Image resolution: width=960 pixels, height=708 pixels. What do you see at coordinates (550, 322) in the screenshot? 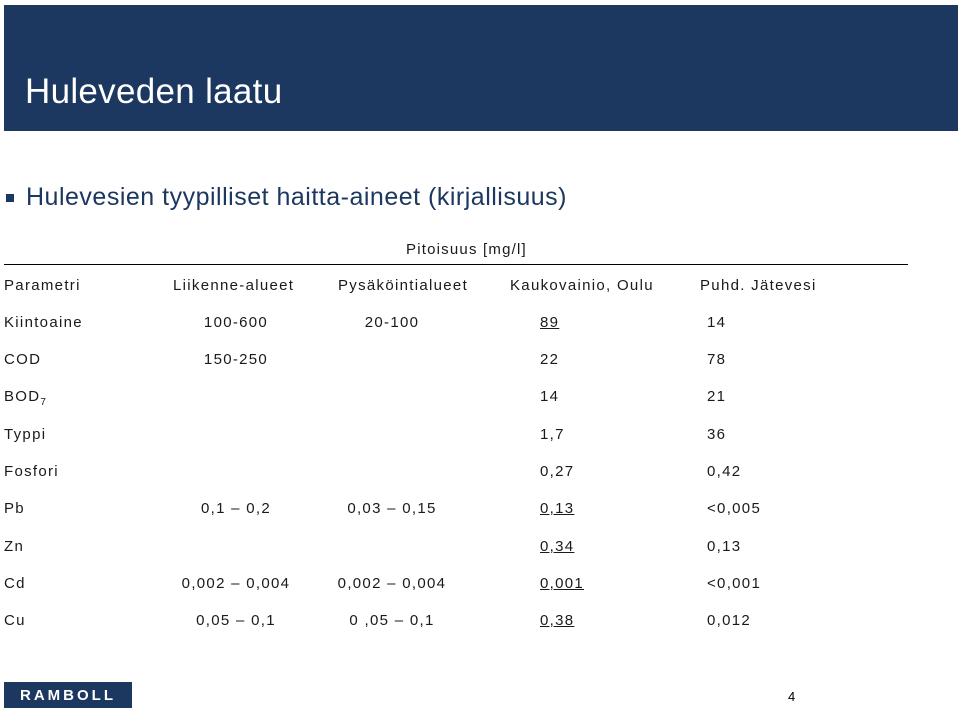
I see `cell-kaukovainio: 89` at bounding box center [550, 322].